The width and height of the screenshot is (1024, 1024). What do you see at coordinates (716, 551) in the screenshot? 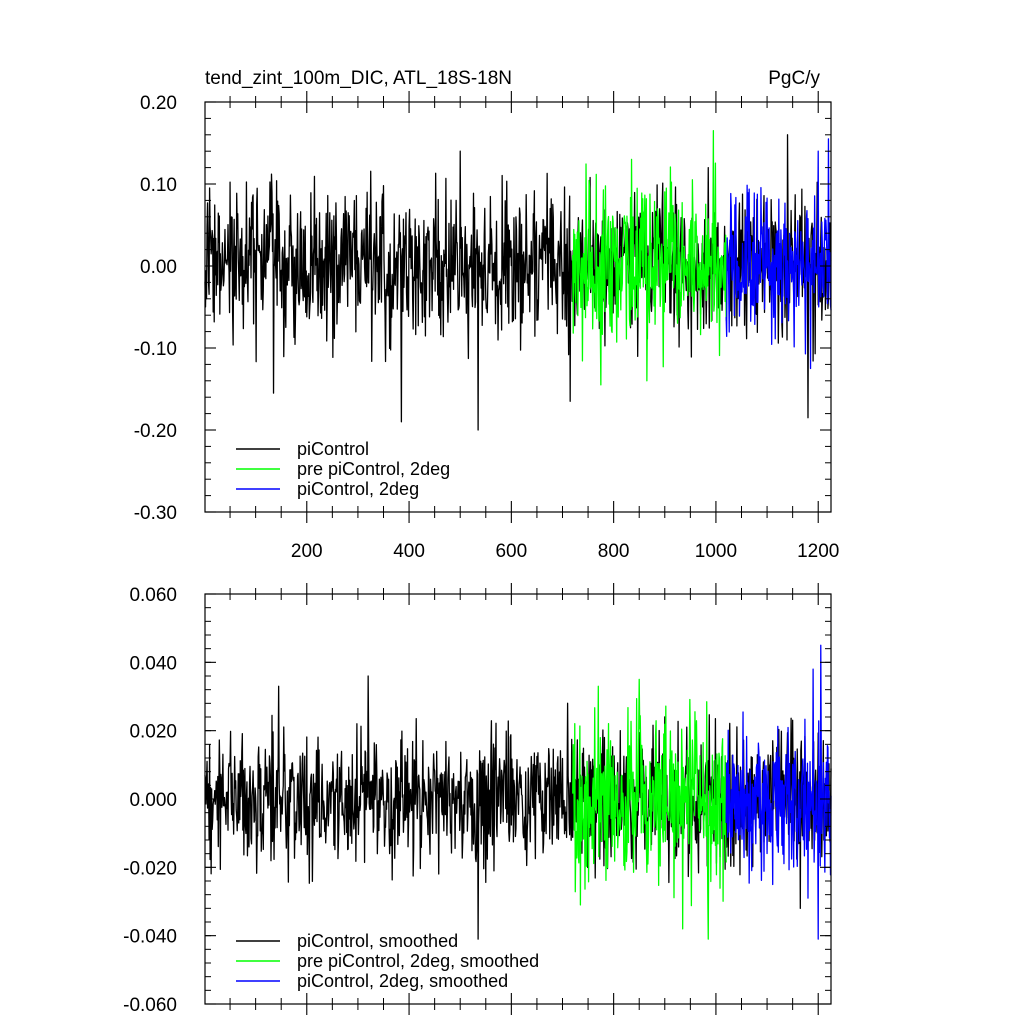
I see `top-x-tick-label: 1000` at bounding box center [716, 551].